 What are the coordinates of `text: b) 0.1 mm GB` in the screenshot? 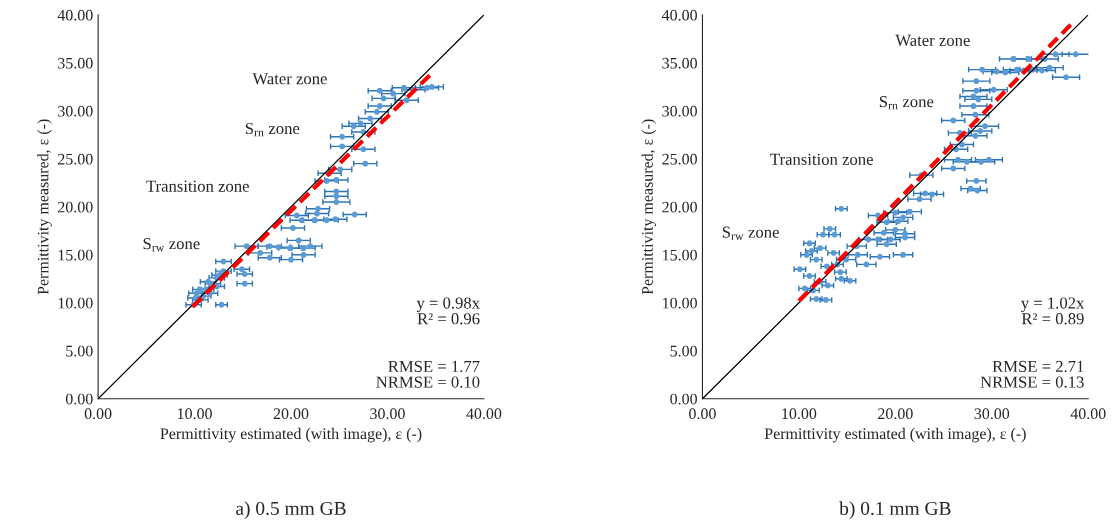 It's located at (895, 510).